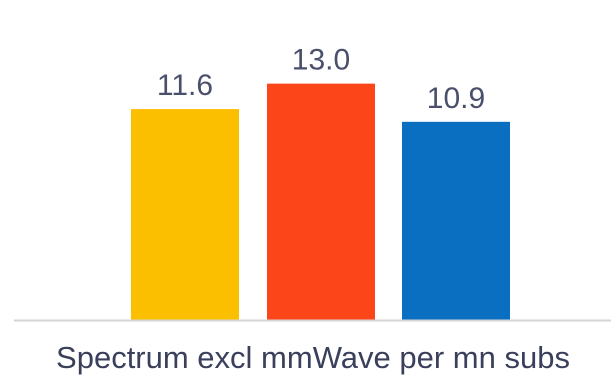 This screenshot has height=378, width=611. Describe the element at coordinates (456, 98) in the screenshot. I see `bar-value-label-3: 10.9` at that location.